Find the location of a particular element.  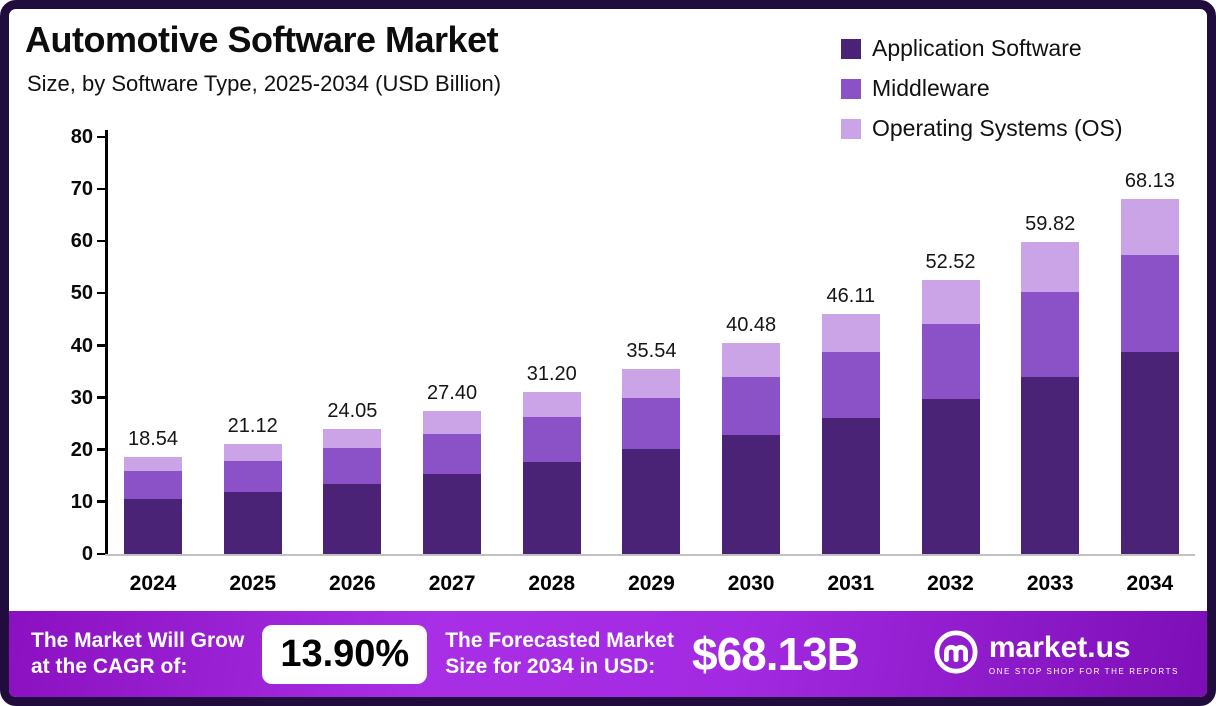

x-axis-label-2025: 2025 is located at coordinates (253, 583).